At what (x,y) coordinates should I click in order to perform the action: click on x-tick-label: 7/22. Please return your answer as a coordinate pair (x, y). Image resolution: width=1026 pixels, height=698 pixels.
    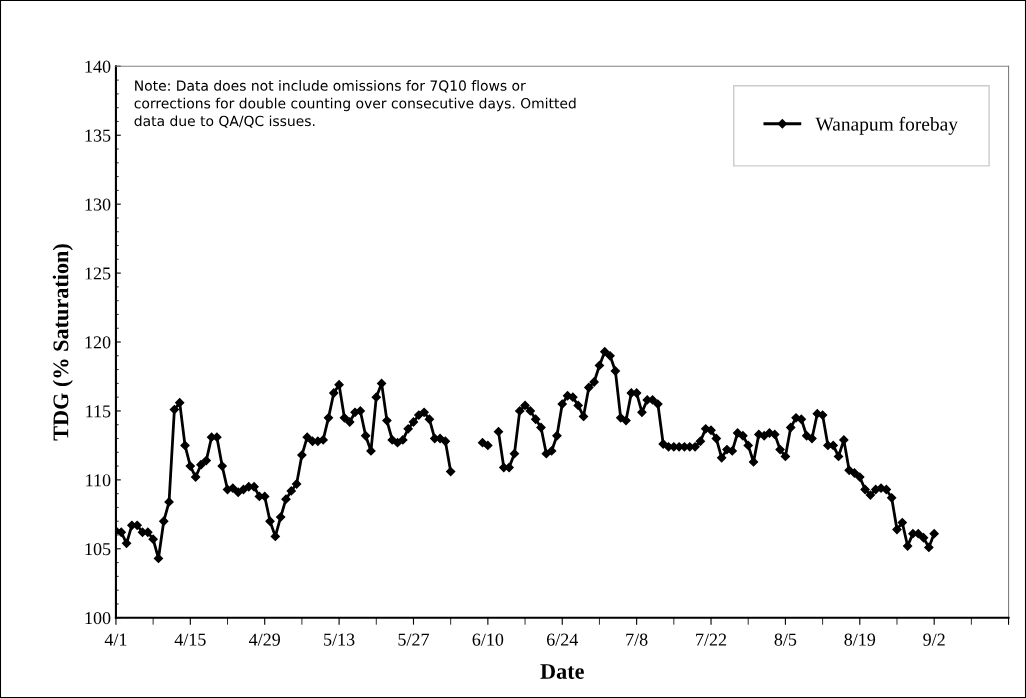
    Looking at the image, I should click on (711, 639).